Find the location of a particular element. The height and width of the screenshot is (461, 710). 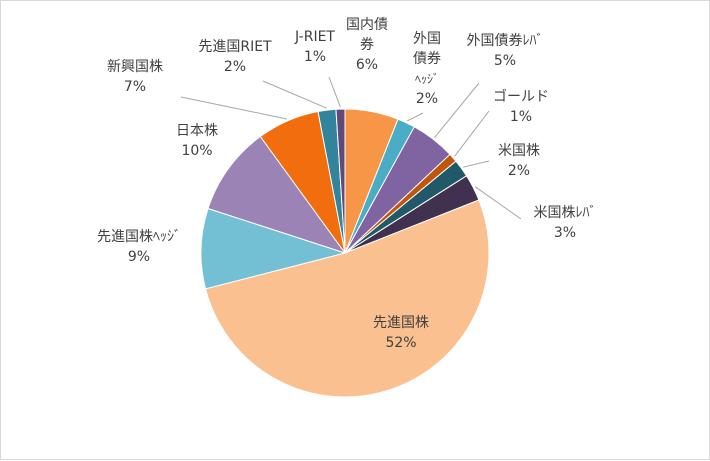

slice-name: 先進国株ﾍｯｼﾞ is located at coordinates (139, 237).